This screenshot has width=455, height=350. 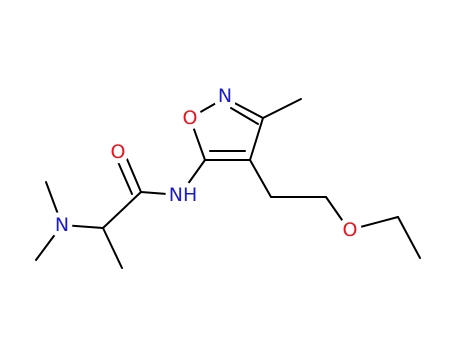 What do you see at coordinates (183, 195) in the screenshot?
I see `atom-label: NH` at bounding box center [183, 195].